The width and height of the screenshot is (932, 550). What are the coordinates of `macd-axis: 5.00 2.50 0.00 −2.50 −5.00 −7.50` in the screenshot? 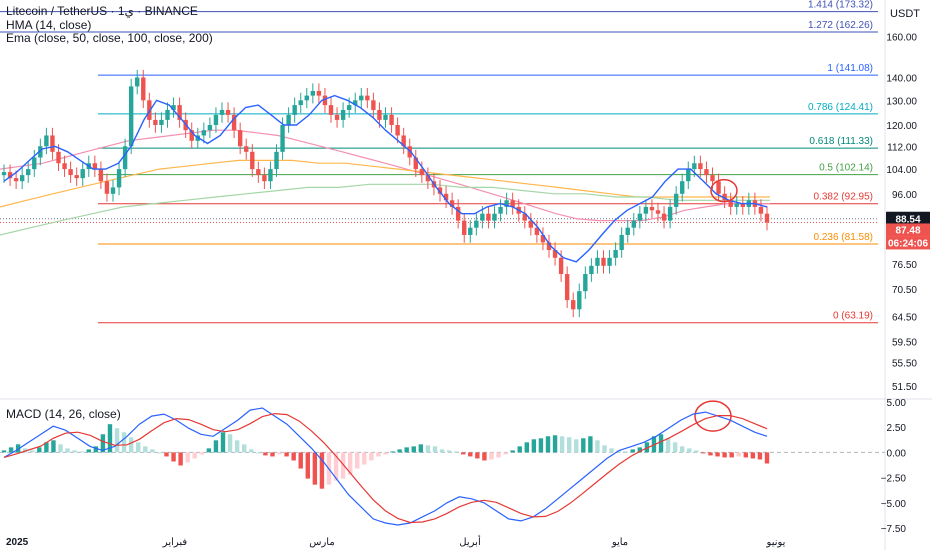 It's located at (894, 466).